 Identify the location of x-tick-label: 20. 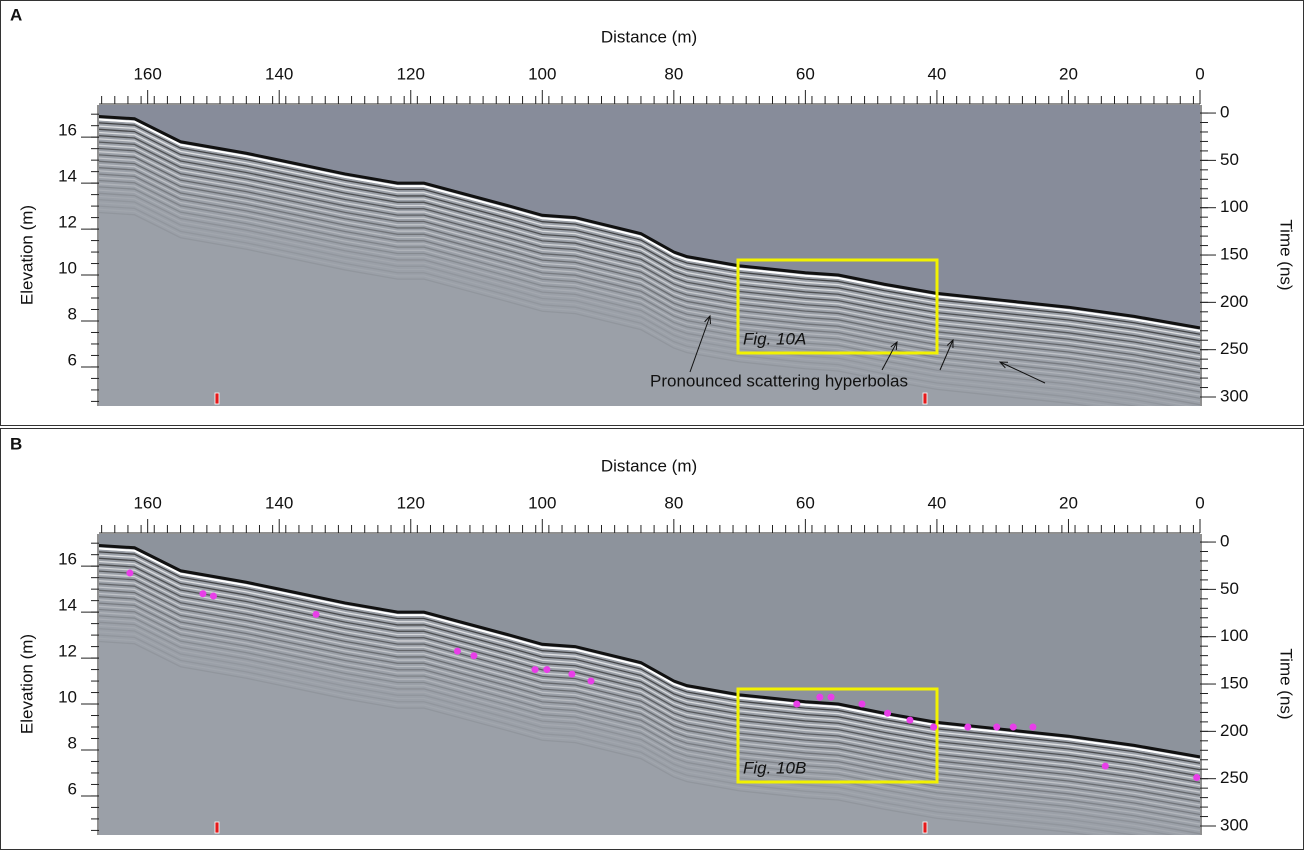
(1068, 502).